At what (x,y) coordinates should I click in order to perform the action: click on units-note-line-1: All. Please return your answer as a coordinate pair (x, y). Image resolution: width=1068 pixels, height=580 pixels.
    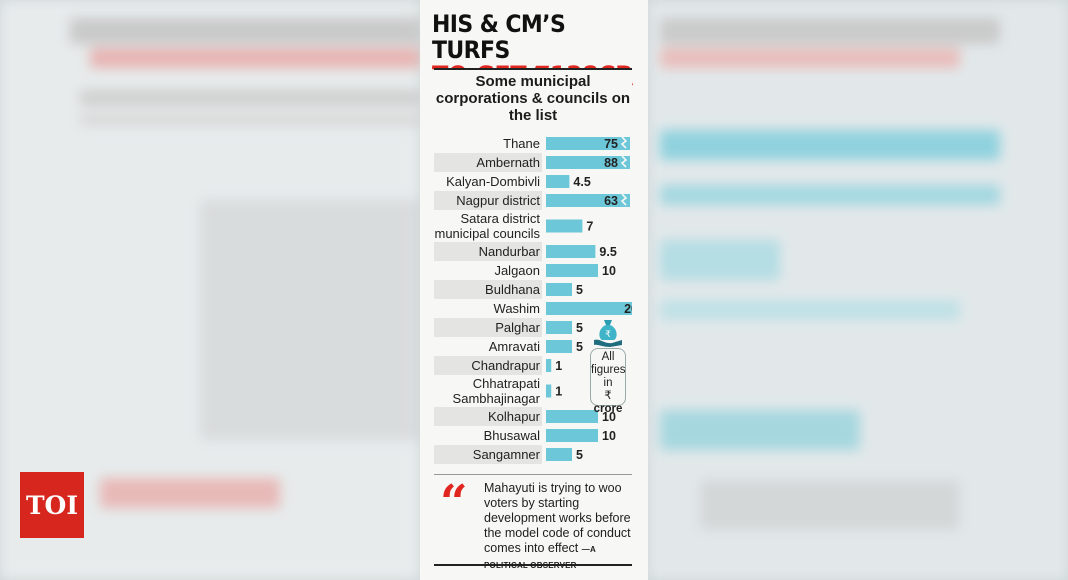
    Looking at the image, I should click on (608, 357).